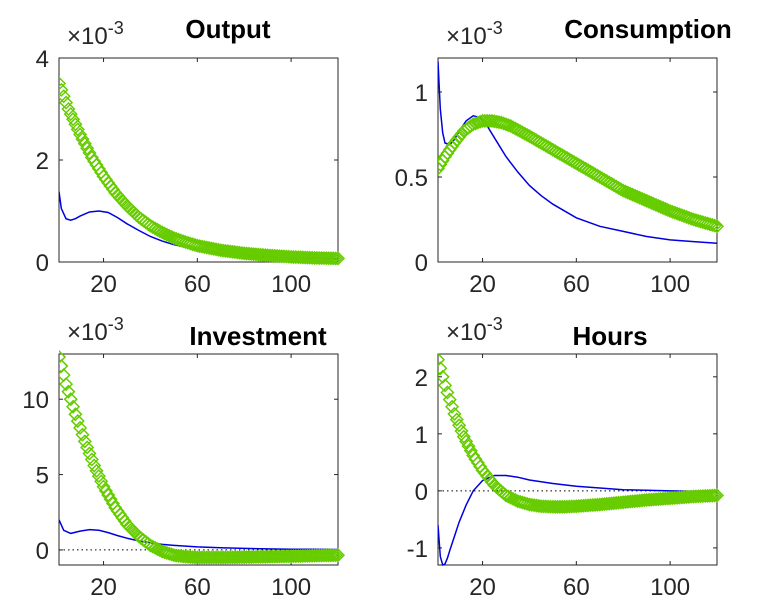  Describe the element at coordinates (421, 378) in the screenshot. I see `y-tick-label: 2` at that location.